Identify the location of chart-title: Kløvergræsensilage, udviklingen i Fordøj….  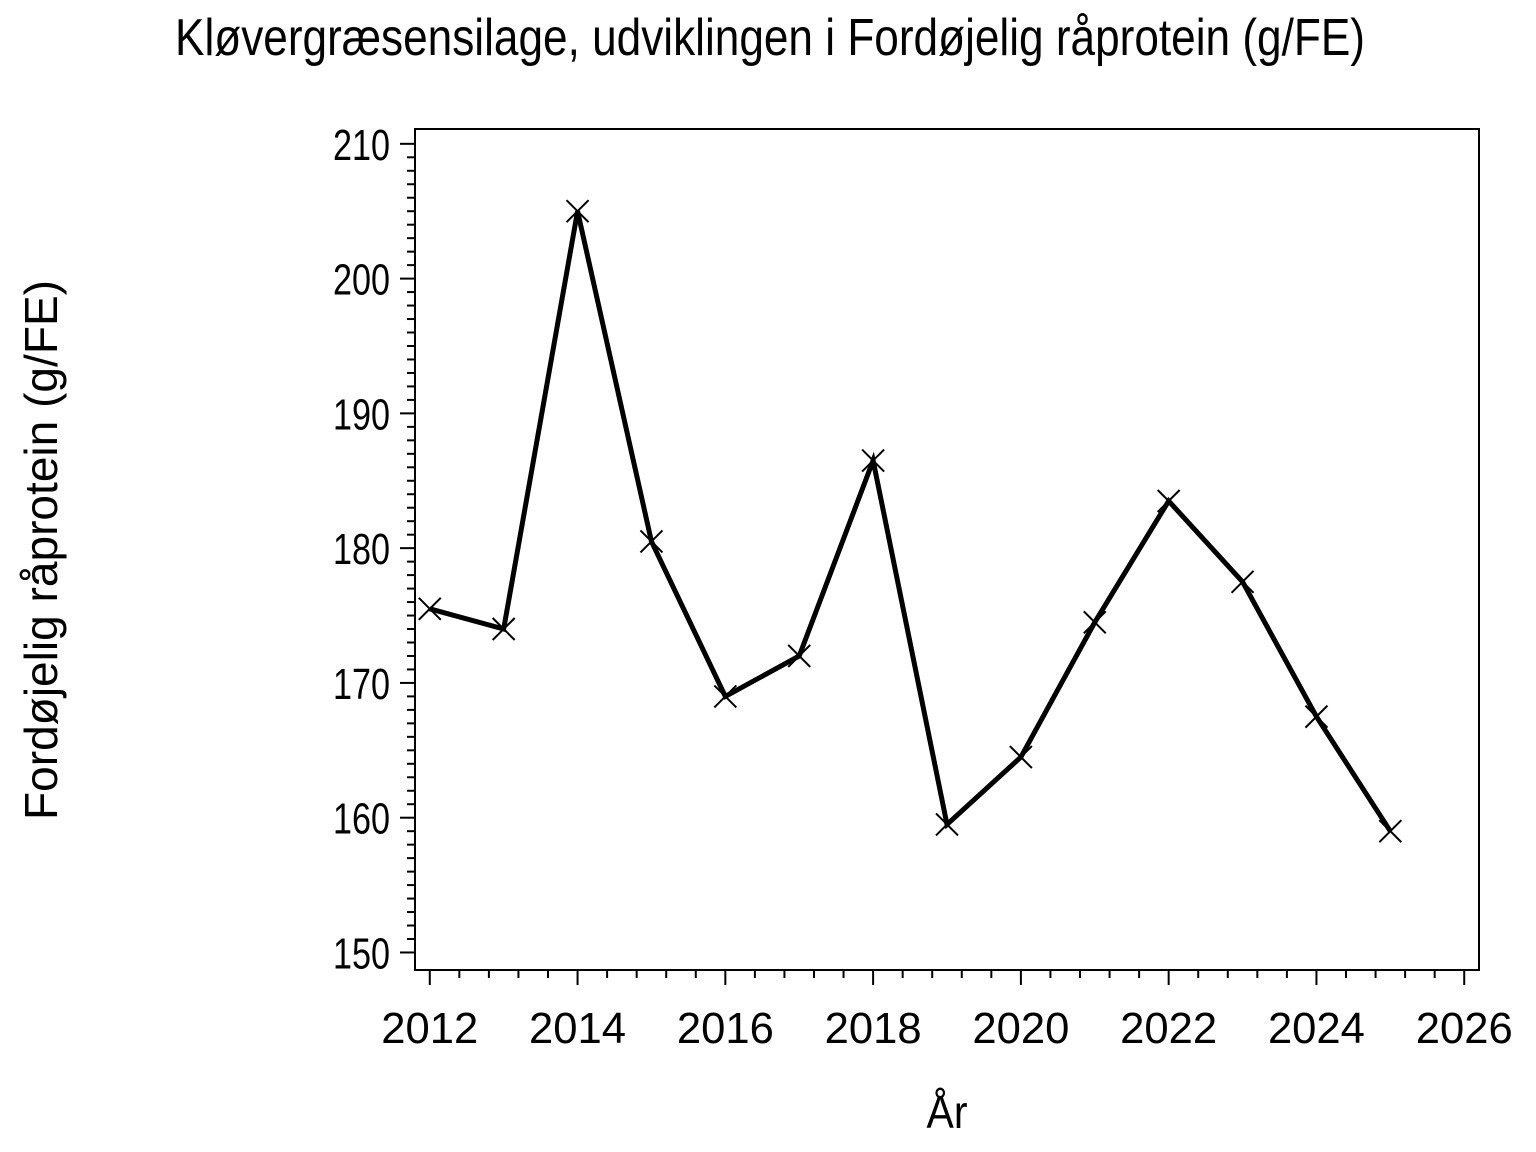
(770, 38).